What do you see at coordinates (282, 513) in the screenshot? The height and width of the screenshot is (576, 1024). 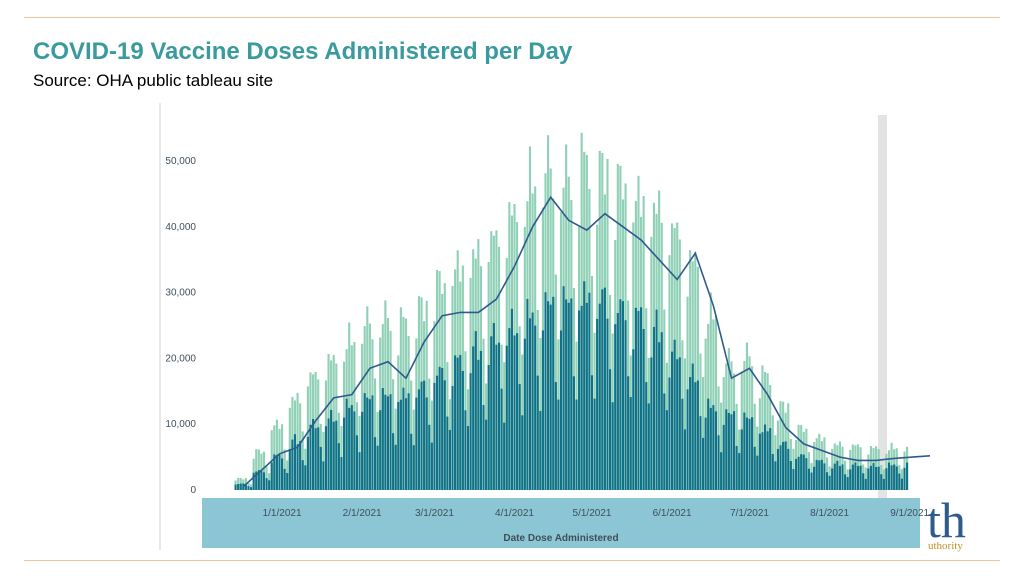 I see `x-tick-label: 1/1/2021` at bounding box center [282, 513].